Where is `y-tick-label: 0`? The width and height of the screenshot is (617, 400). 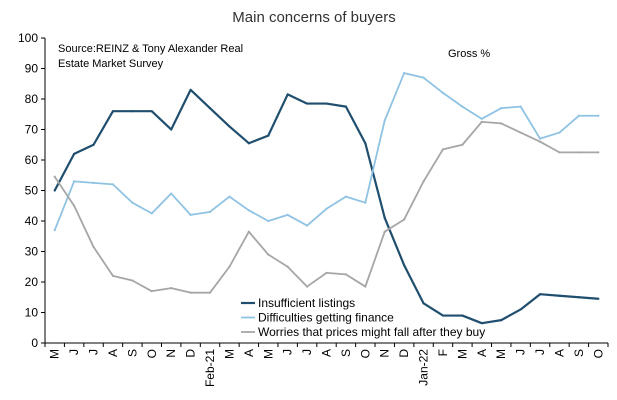 y-tick-label: 0 is located at coordinates (34, 343).